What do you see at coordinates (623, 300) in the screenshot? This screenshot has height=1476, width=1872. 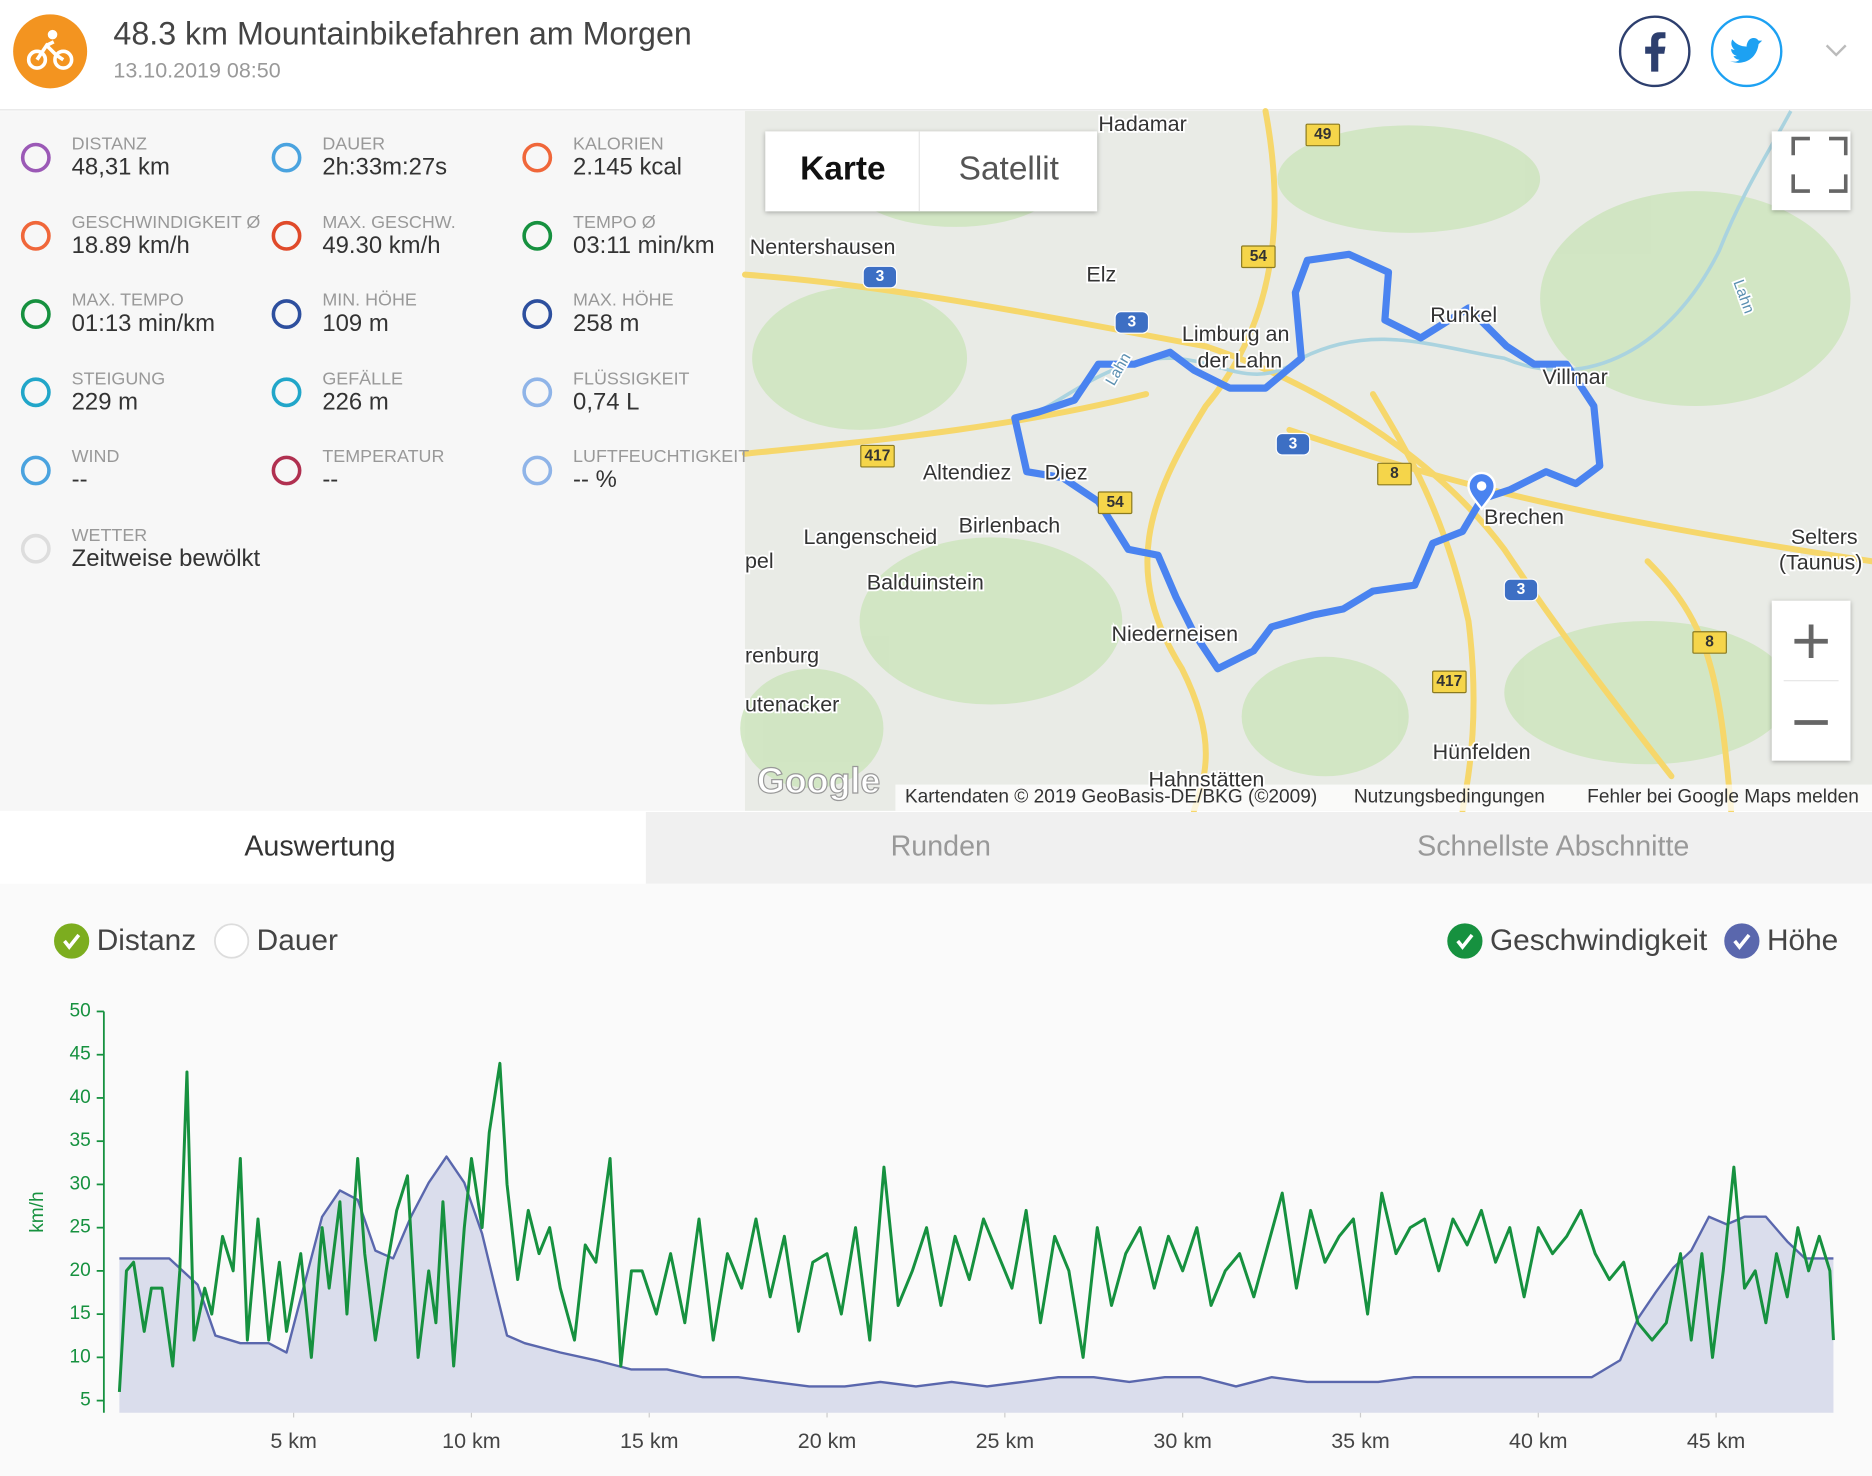 I see `stat-label: MAX. HÖHE` at bounding box center [623, 300].